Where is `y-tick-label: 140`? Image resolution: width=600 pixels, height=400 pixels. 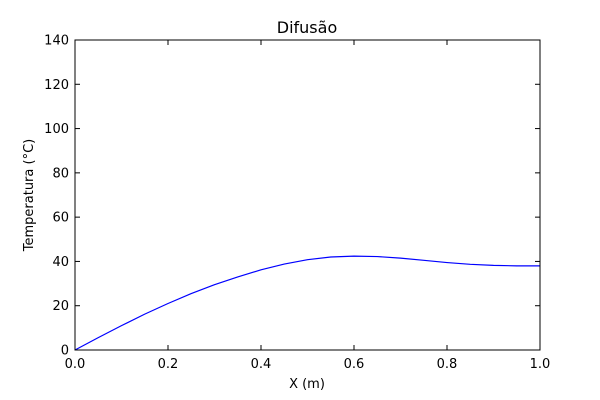
y-tick-label: 140 is located at coordinates (56, 41).